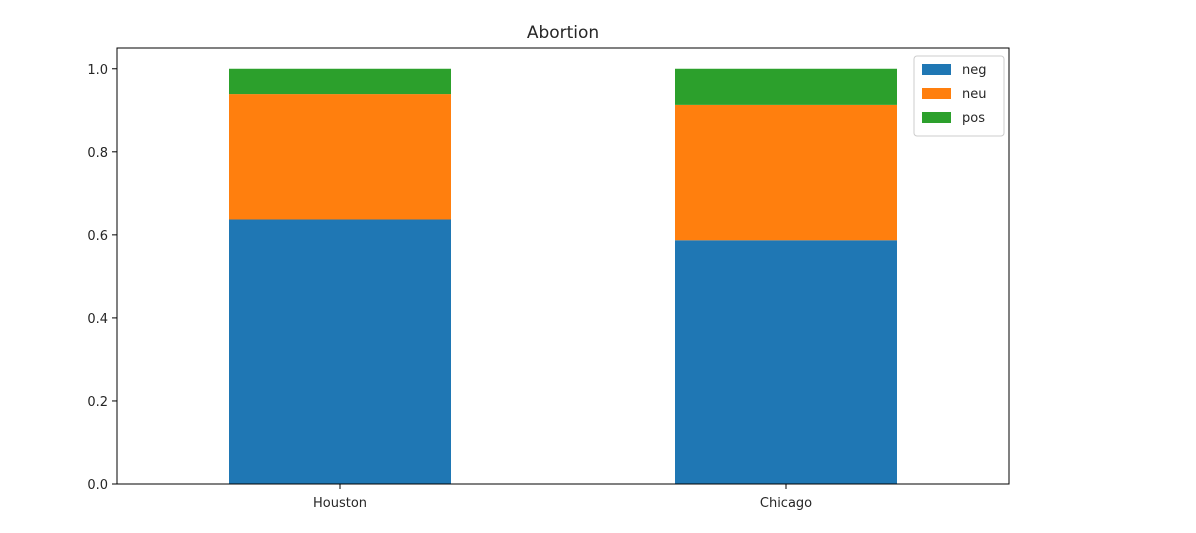  What do you see at coordinates (97, 70) in the screenshot?
I see `y-tick-label: 1.0` at bounding box center [97, 70].